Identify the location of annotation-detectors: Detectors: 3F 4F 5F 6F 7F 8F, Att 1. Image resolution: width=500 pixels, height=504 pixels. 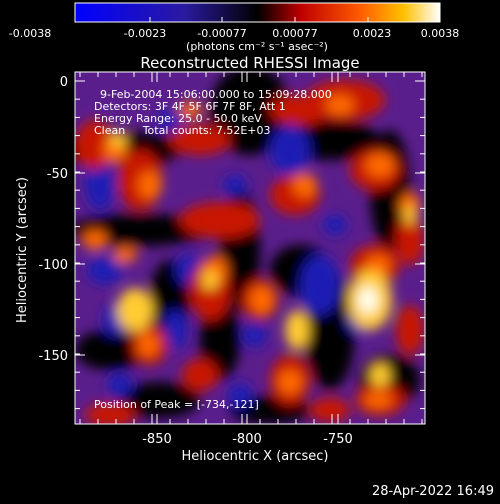
(190, 106).